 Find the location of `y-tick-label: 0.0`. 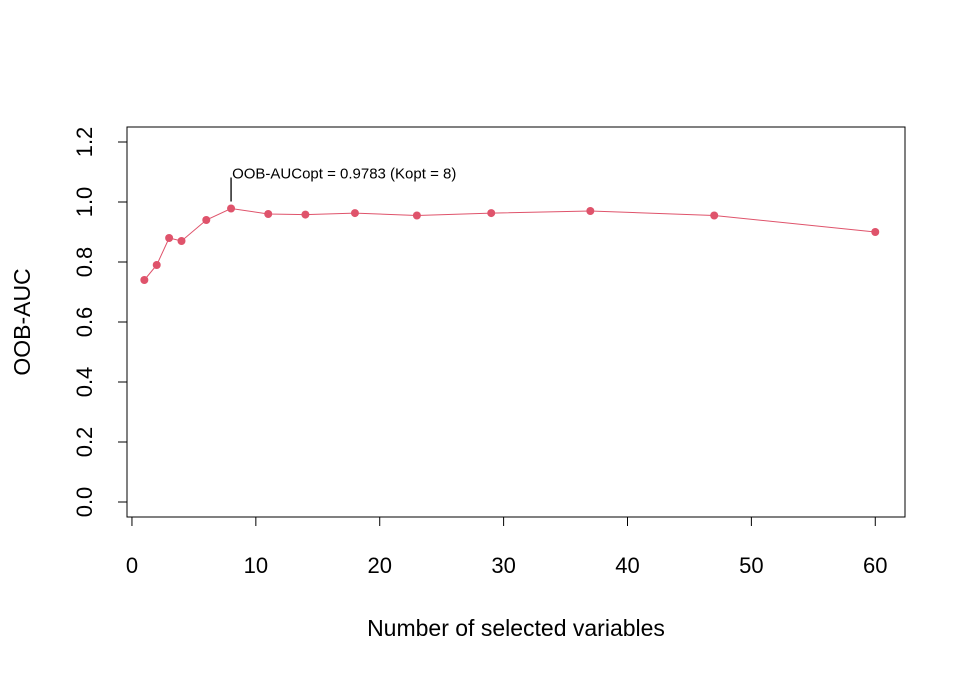

y-tick-label: 0.0 is located at coordinates (84, 502).